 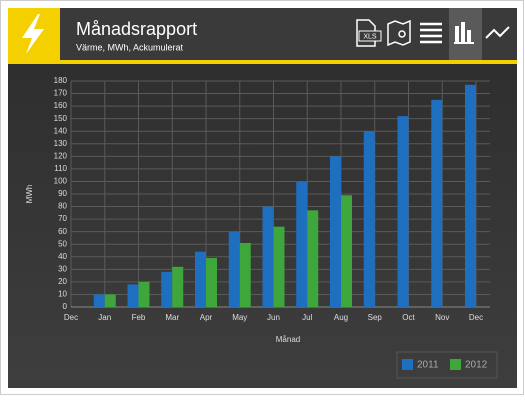 I want to click on x-tick-label: Mar, so click(x=172, y=317).